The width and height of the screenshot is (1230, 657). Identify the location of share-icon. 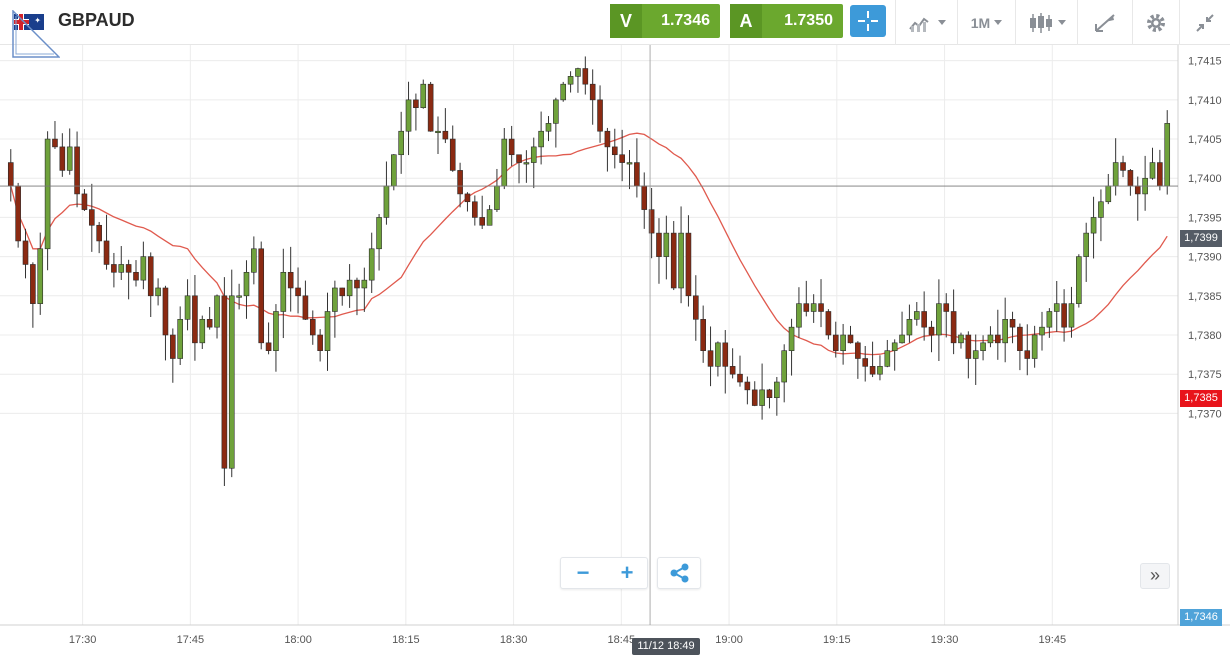
(679, 573).